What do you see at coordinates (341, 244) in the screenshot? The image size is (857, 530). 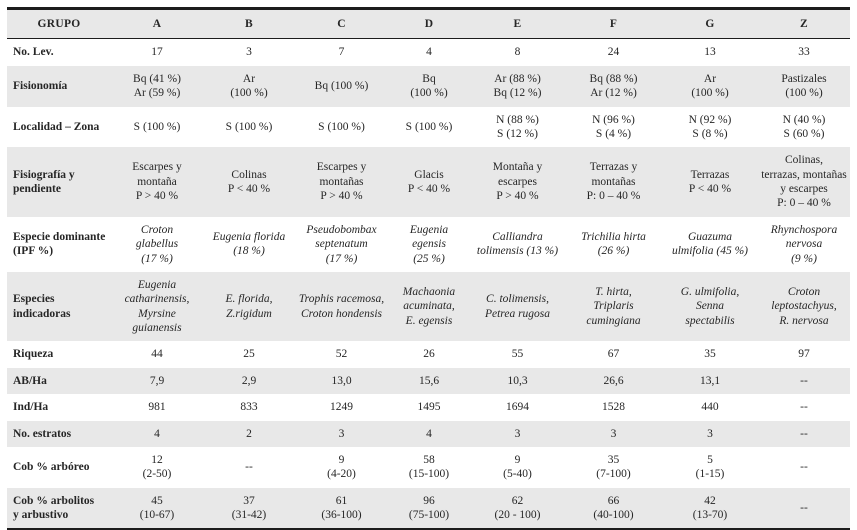 I see `table-cell: Pseudobombax septenatum (17 %)` at bounding box center [341, 244].